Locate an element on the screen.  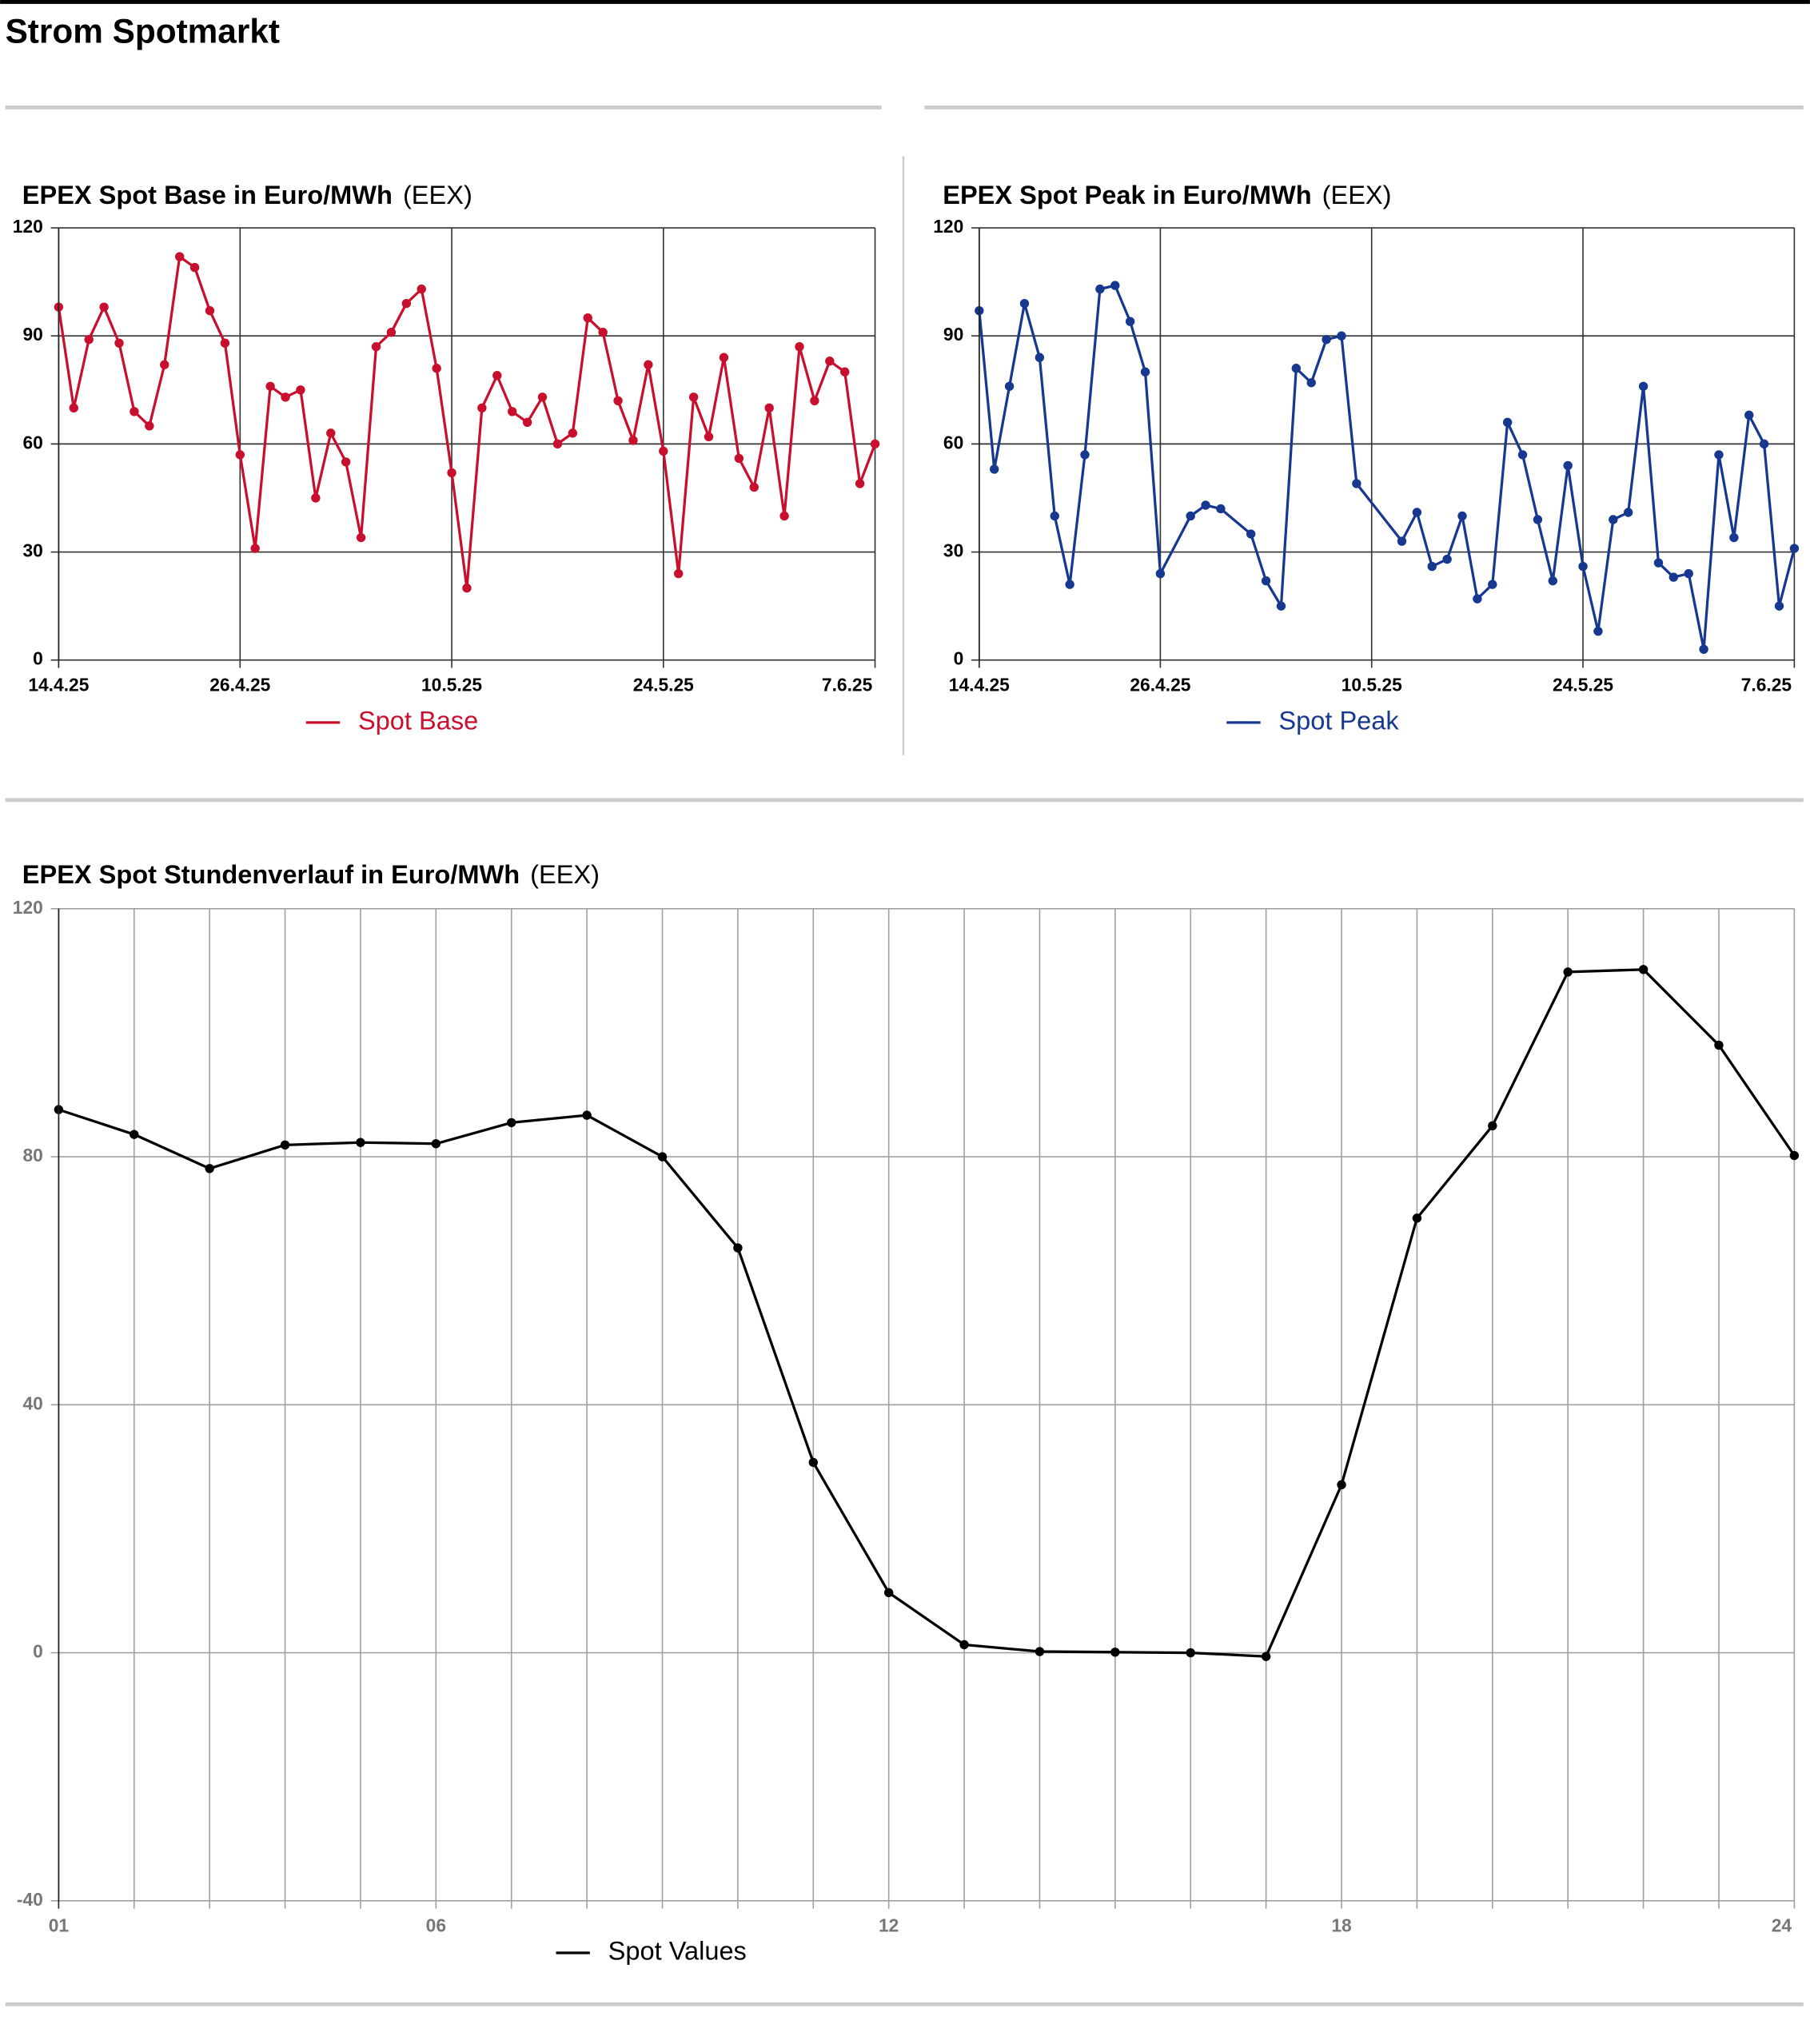
top-bar is located at coordinates (905, 2).